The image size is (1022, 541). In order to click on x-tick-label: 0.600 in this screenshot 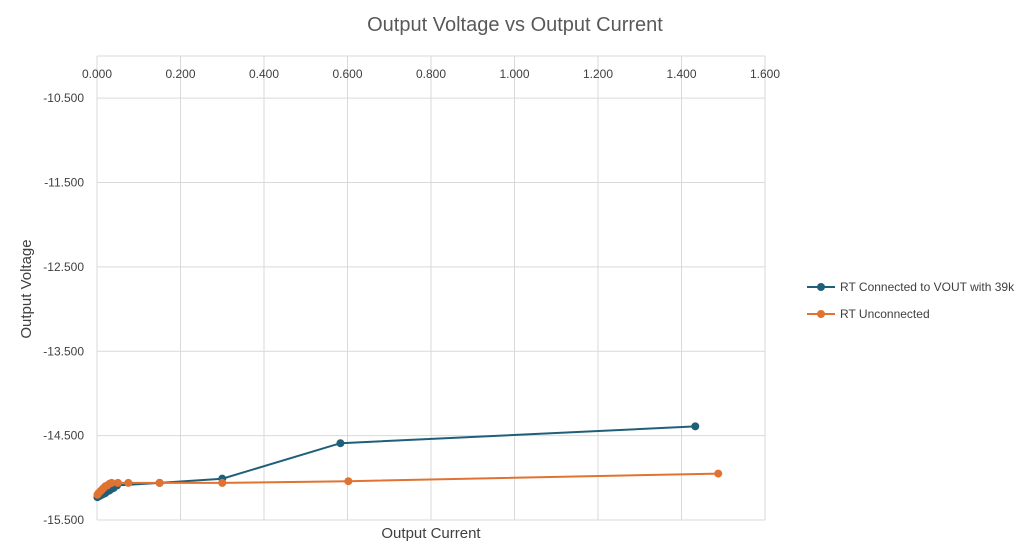, I will do `click(347, 74)`.